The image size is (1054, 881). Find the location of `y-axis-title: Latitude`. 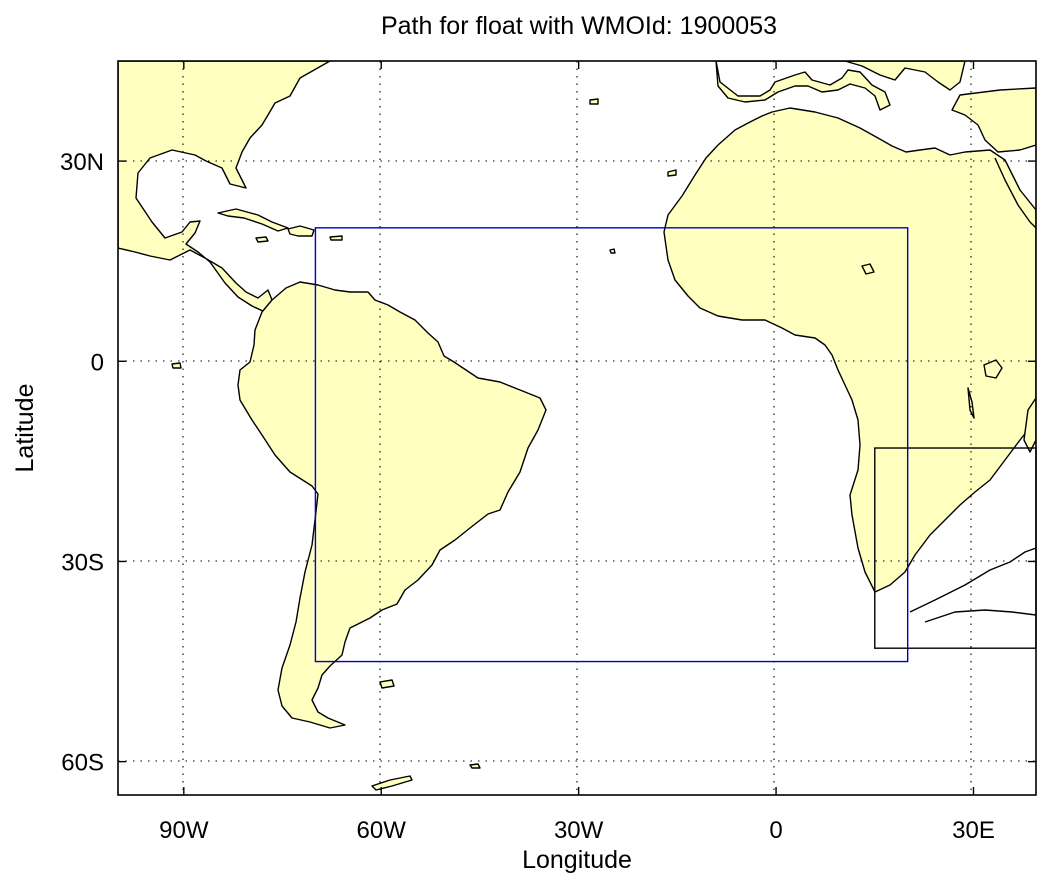

y-axis-title: Latitude is located at coordinates (25, 428).